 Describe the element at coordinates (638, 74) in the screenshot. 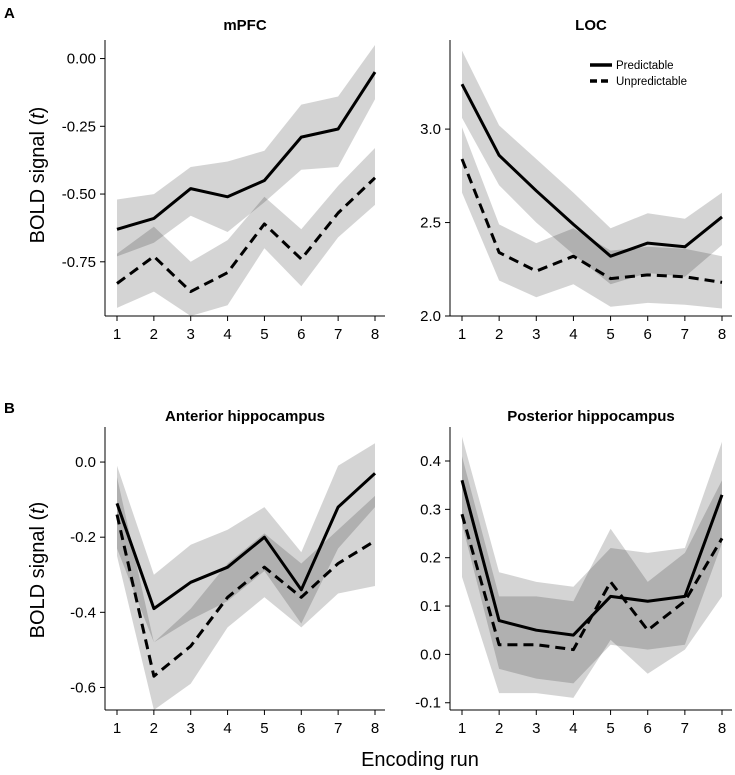

I see `legend: Predictable Unpredictable` at that location.